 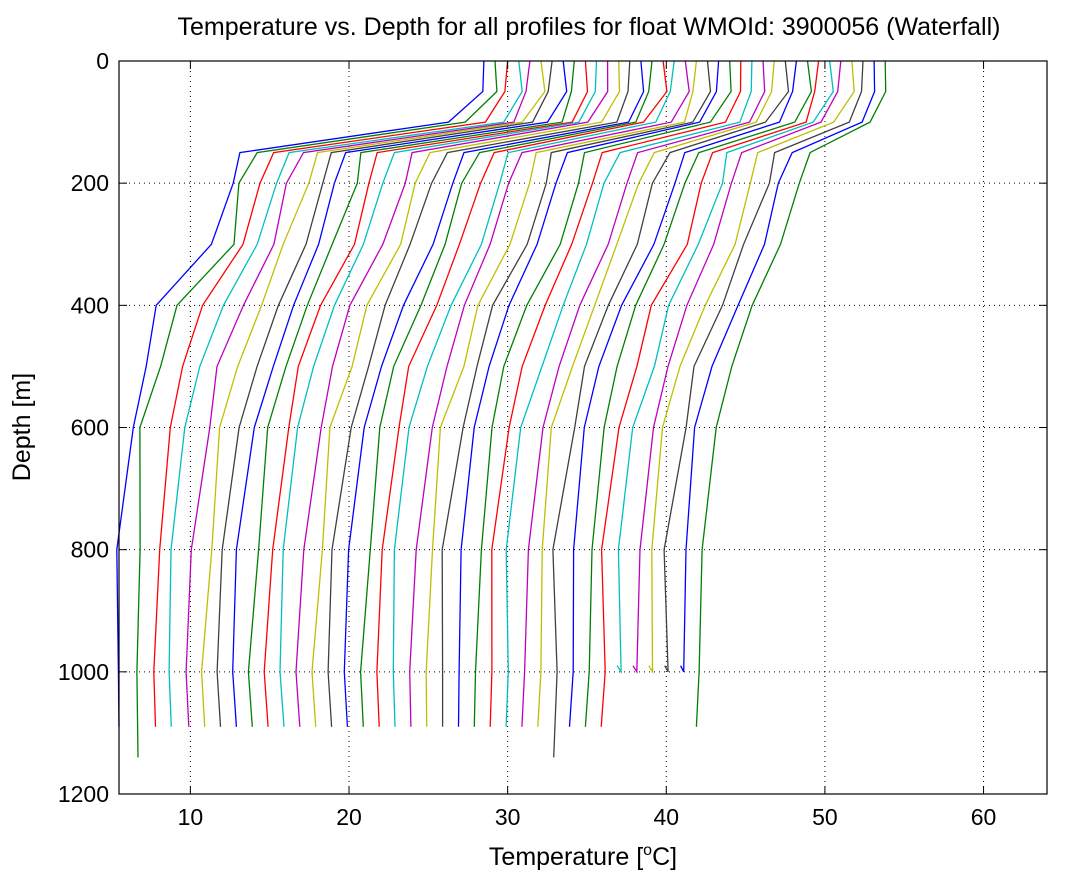 I want to click on x-axis-label-main: Temperature [, so click(x=566, y=857).